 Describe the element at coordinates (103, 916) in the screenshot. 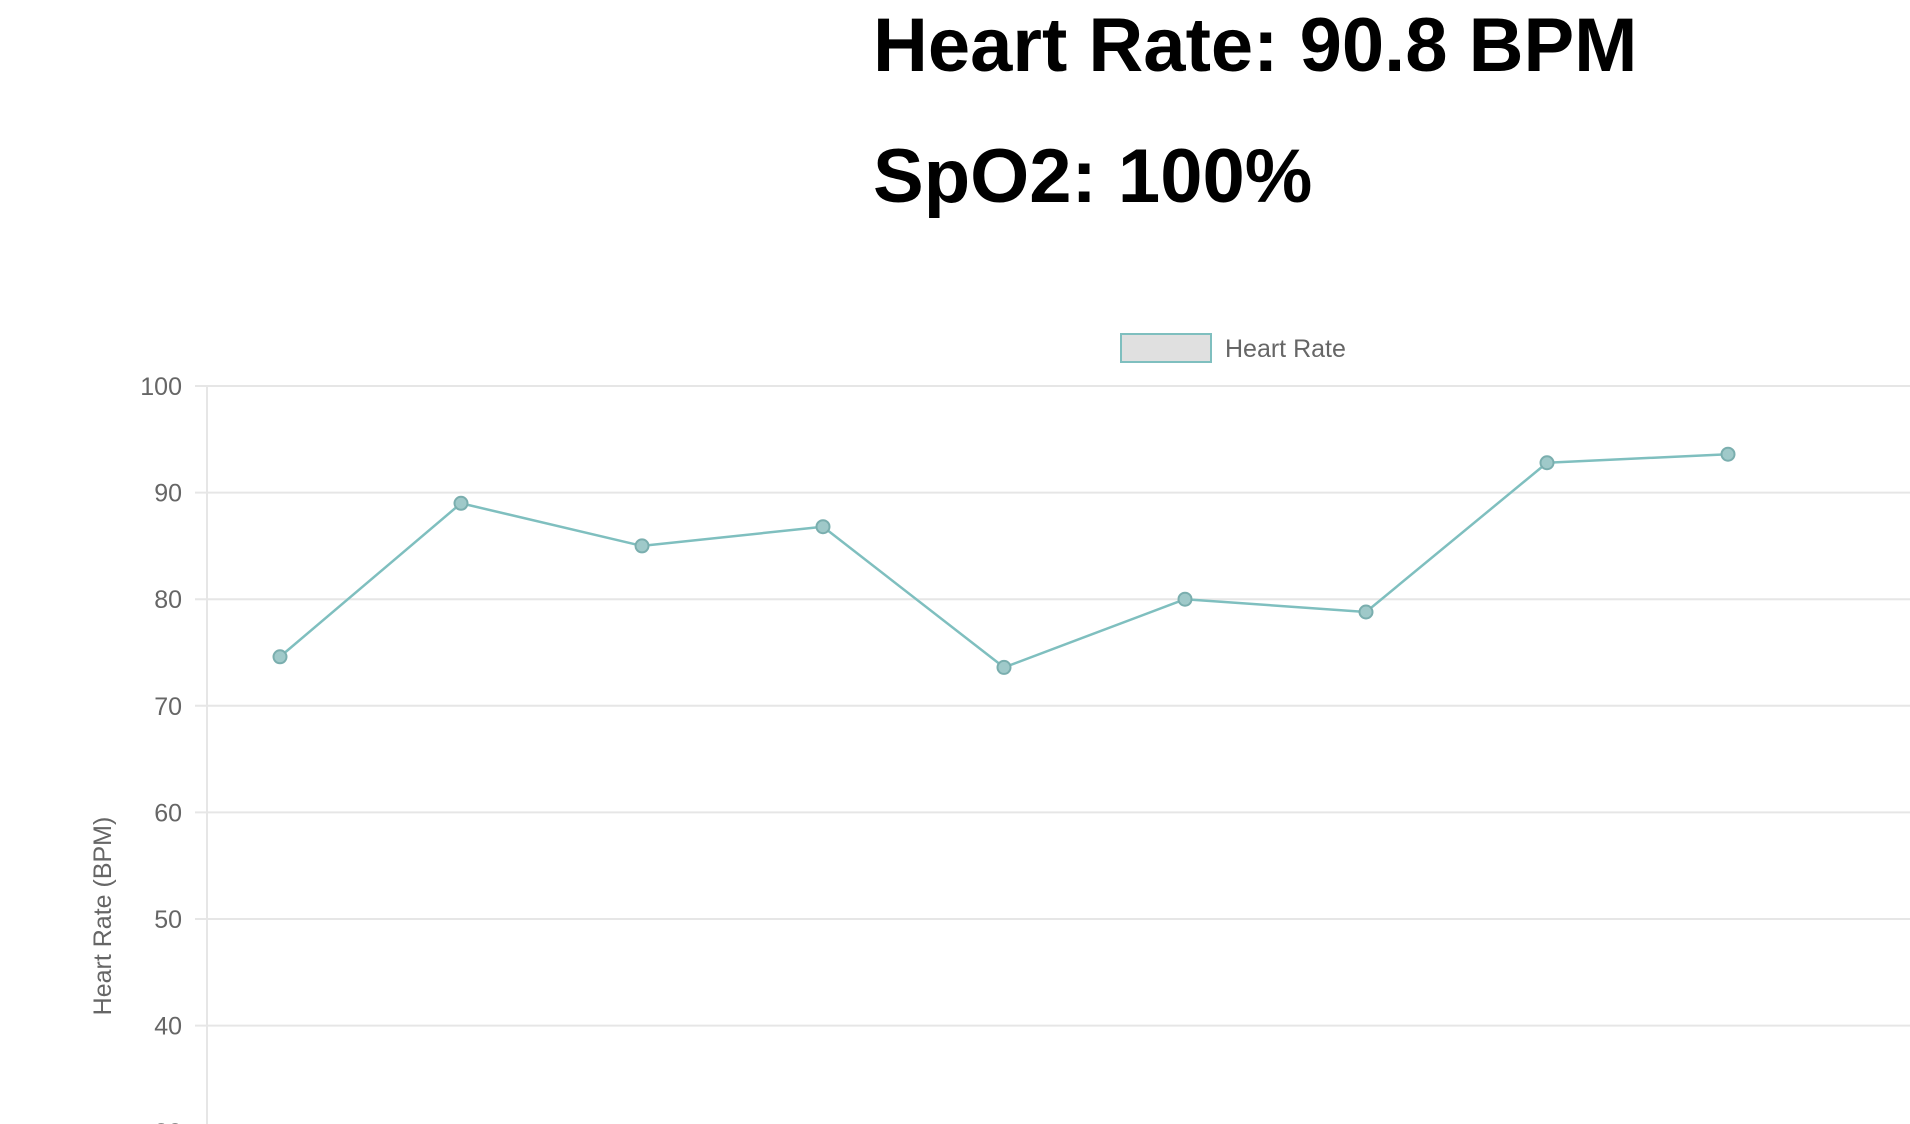

I see `y-axis-label: Heart Rate (BPM)` at that location.